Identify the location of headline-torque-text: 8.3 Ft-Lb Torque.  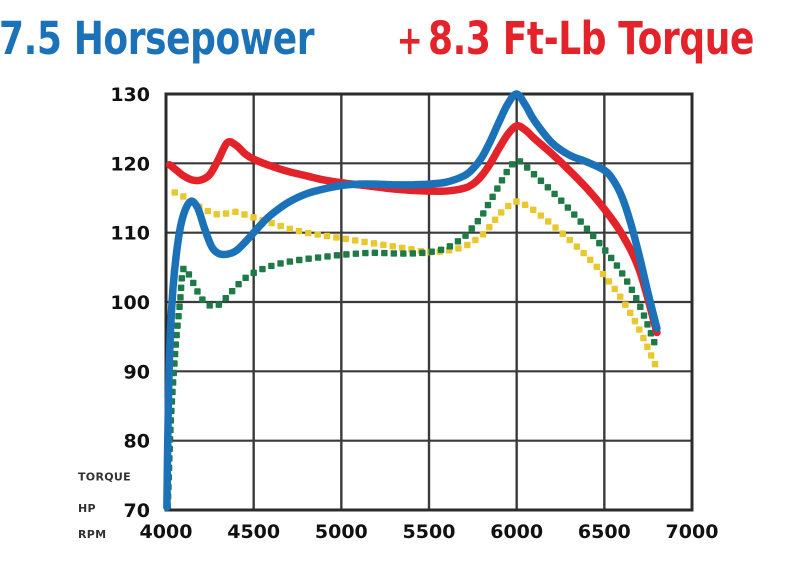
(590, 38).